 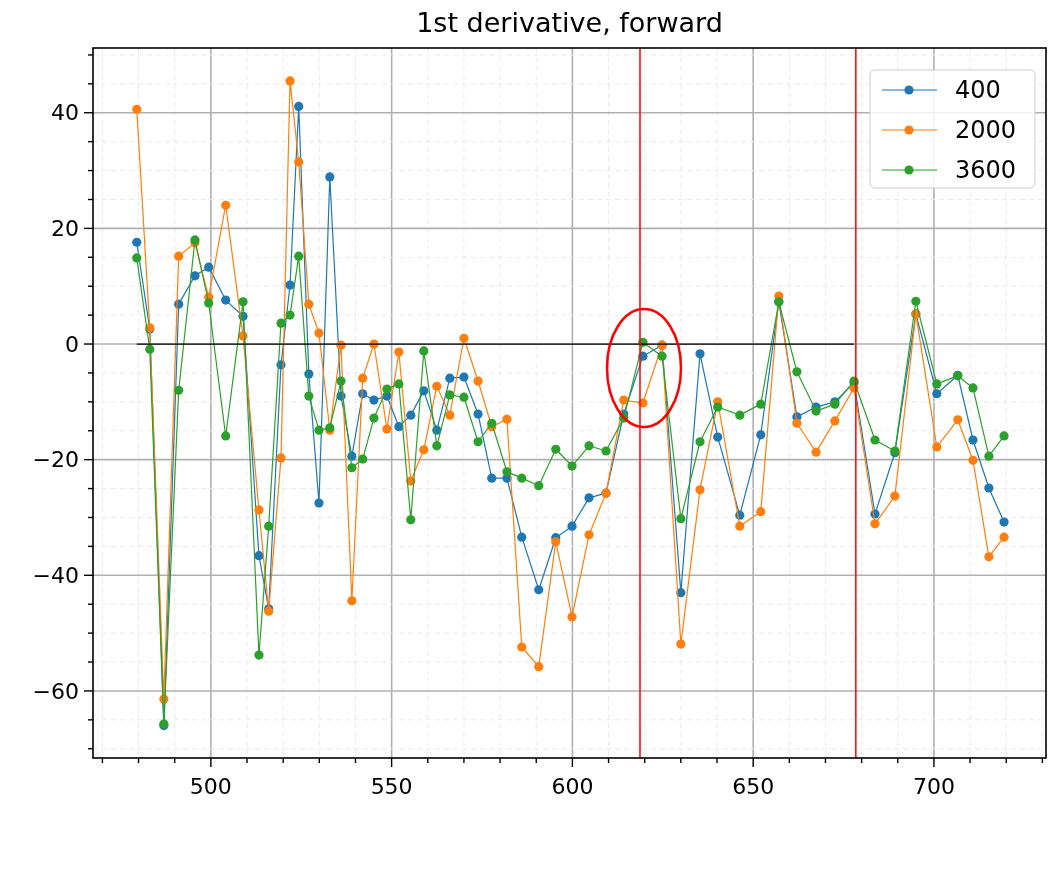 What do you see at coordinates (978, 90) in the screenshot?
I see `legend-label: 400` at bounding box center [978, 90].